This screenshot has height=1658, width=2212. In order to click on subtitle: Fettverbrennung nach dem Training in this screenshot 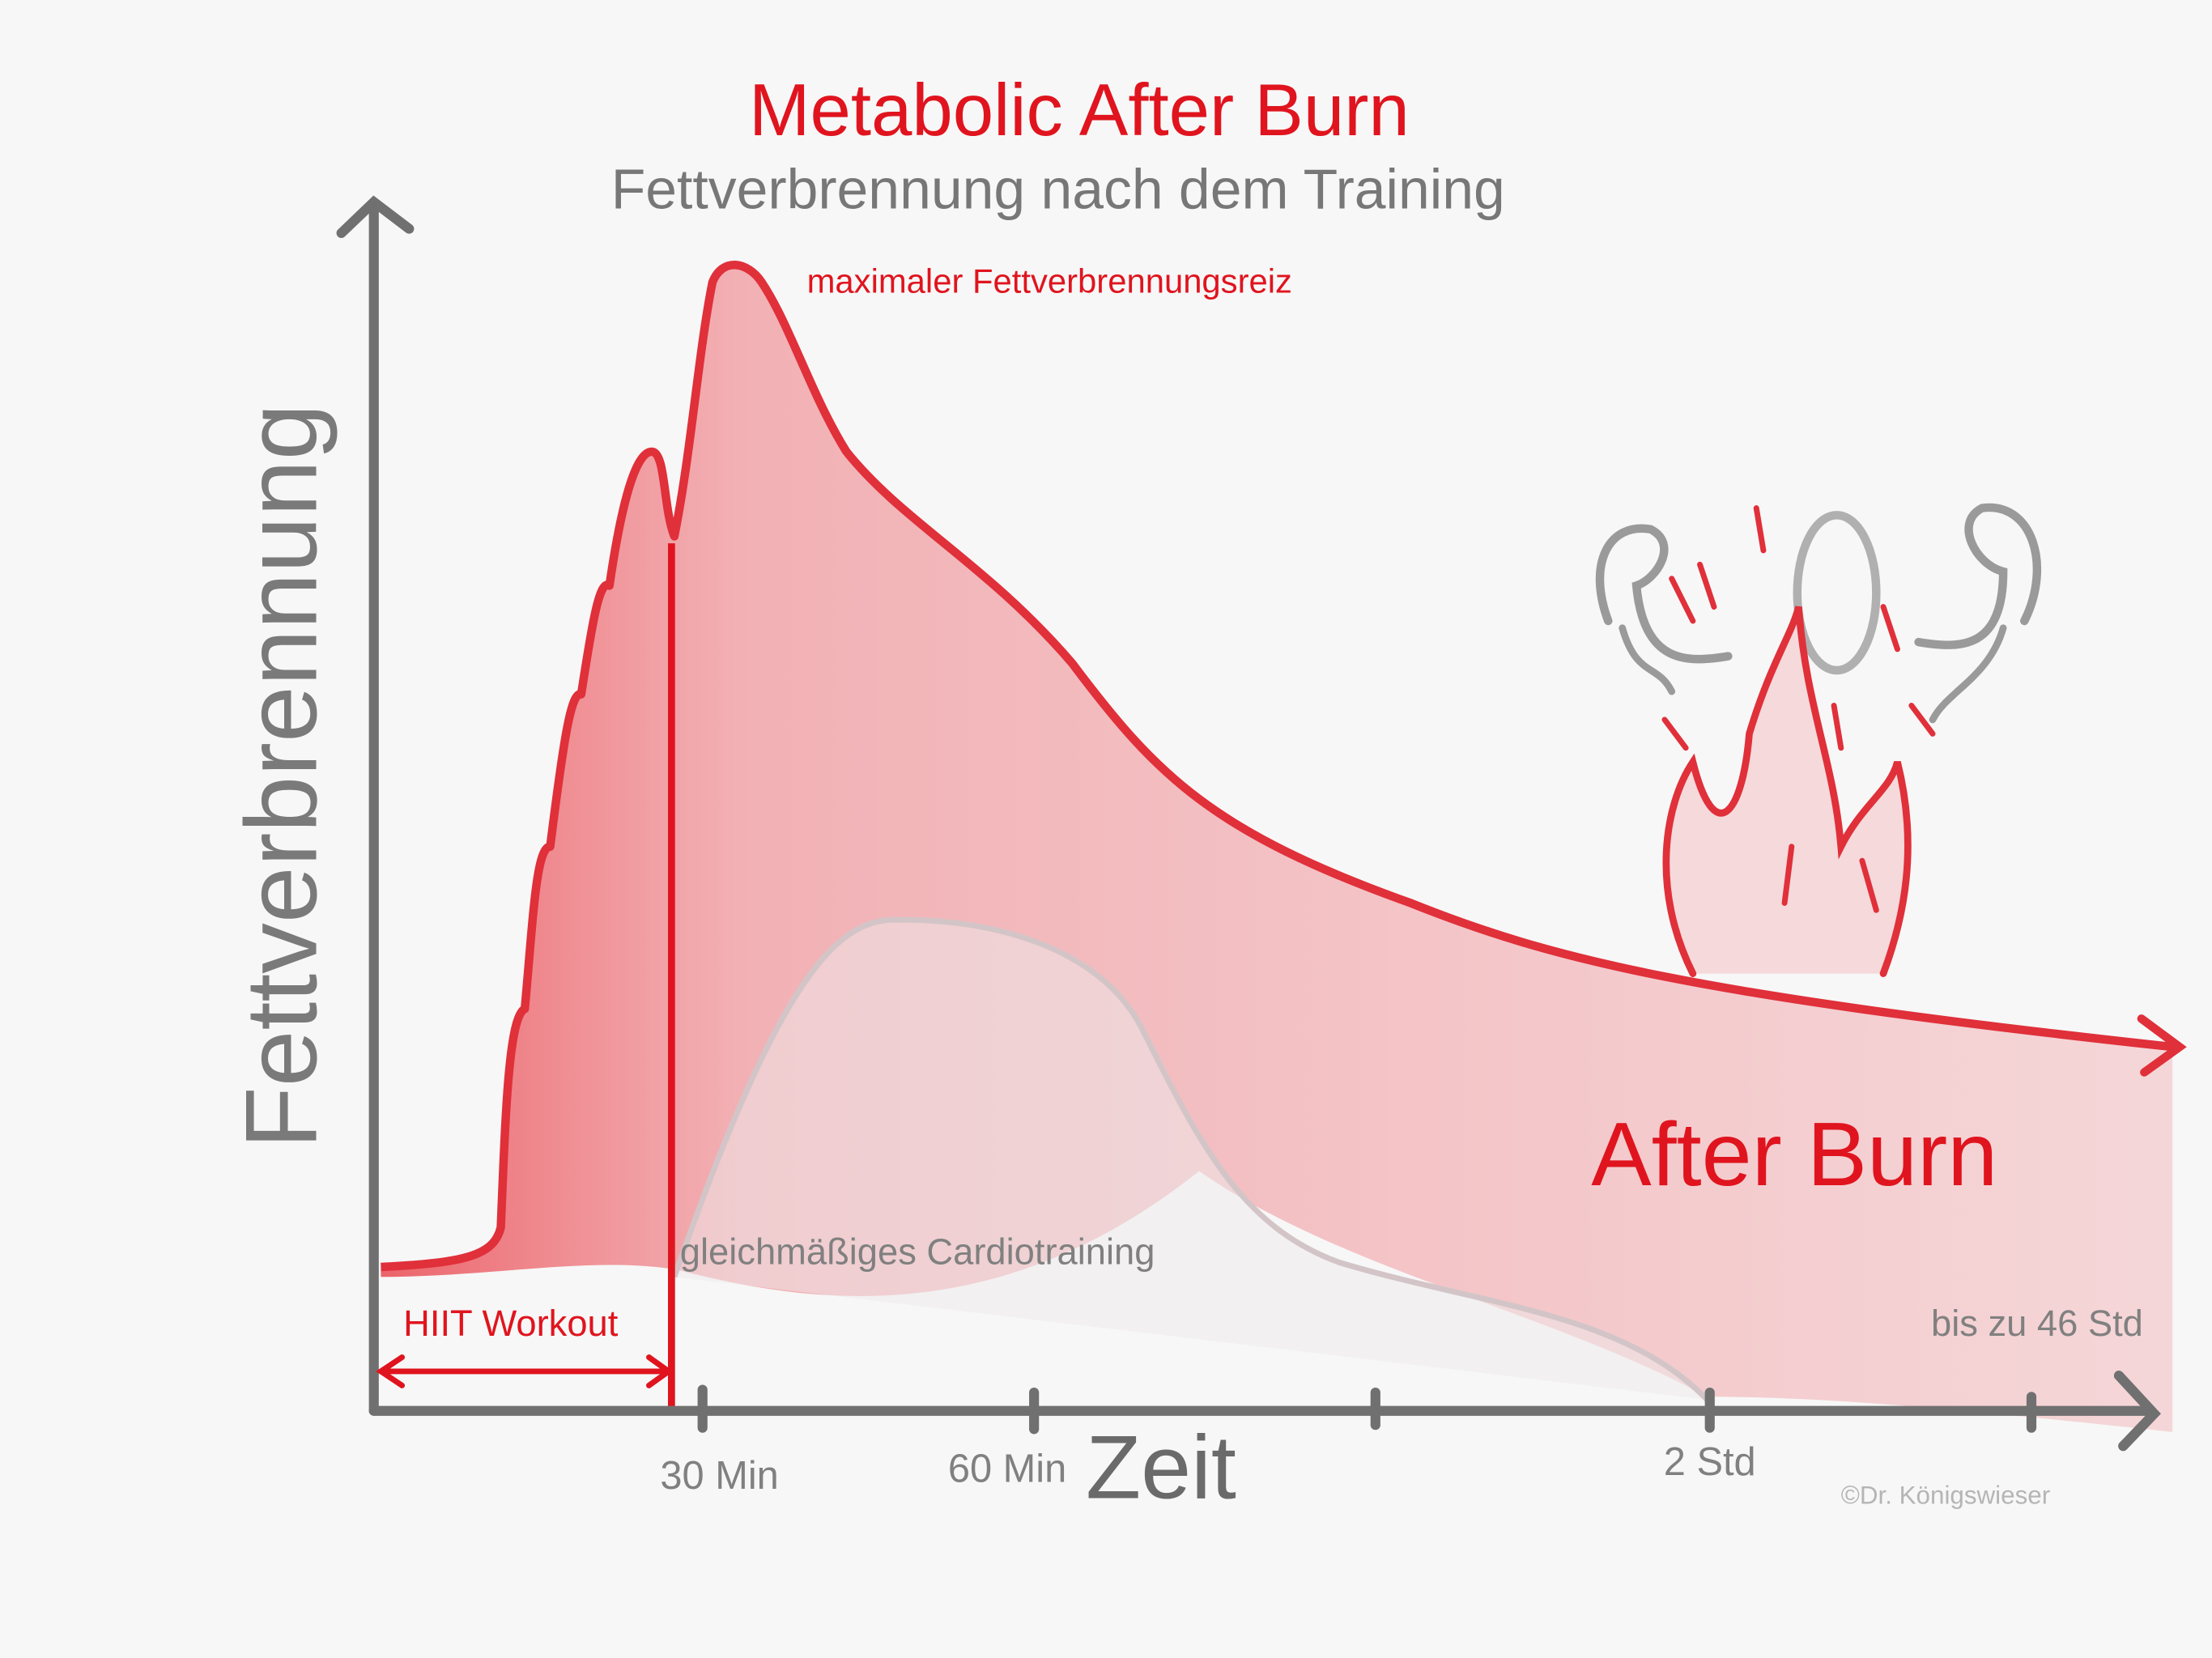, I will do `click(1058, 188)`.